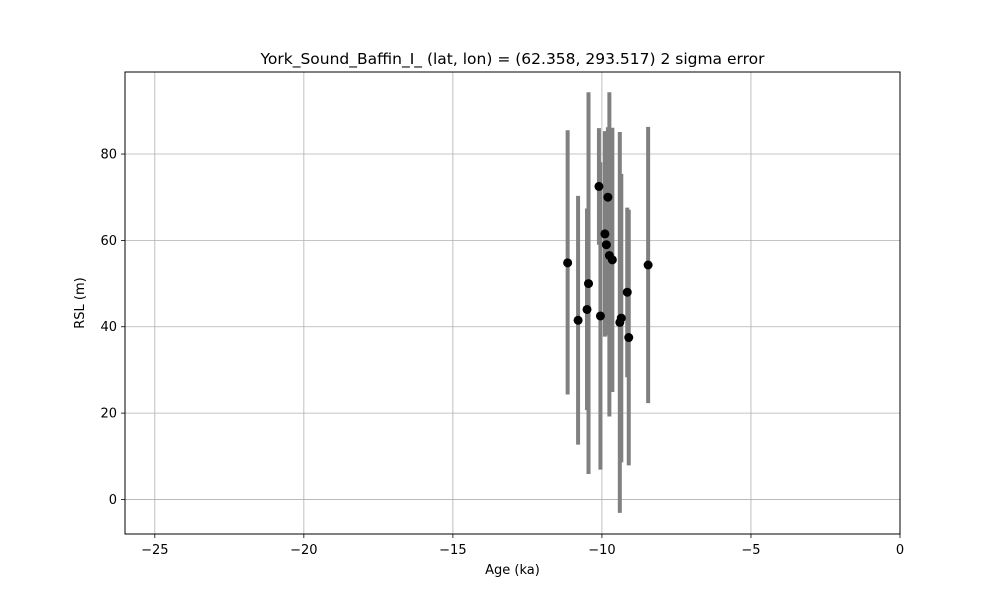 The image size is (1000, 600). I want to click on x-axis-label: Age (ka), so click(512, 570).